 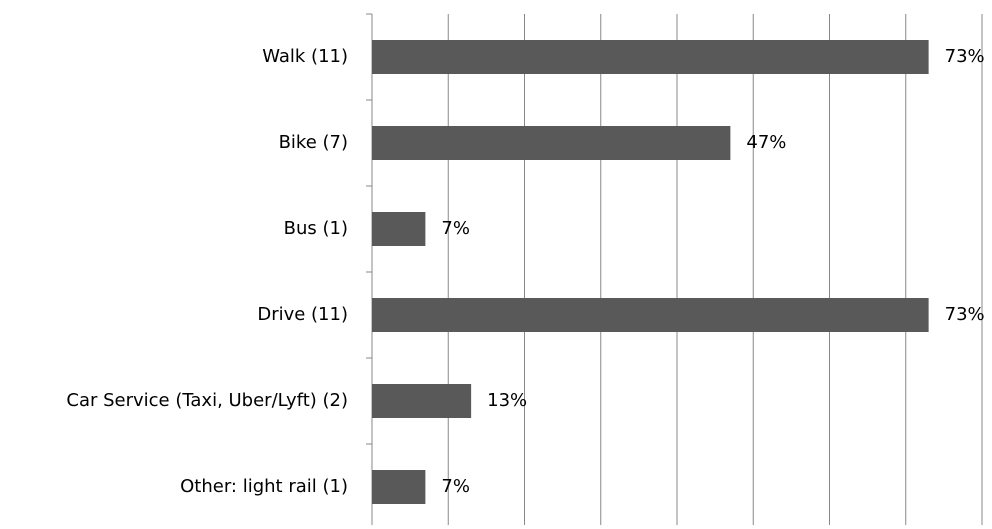 I want to click on y-tick-label: Other: light rail (1), so click(x=264, y=486).